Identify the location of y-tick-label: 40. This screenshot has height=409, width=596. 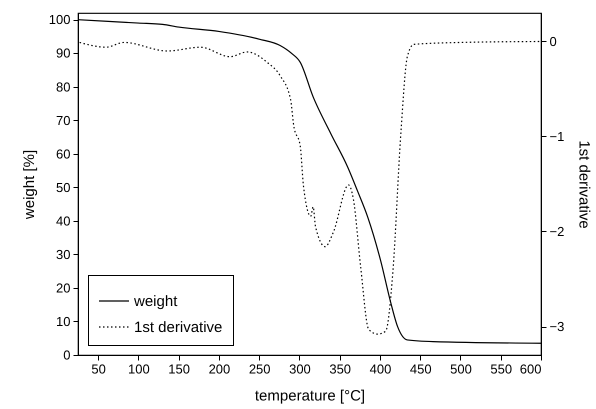
(63, 220).